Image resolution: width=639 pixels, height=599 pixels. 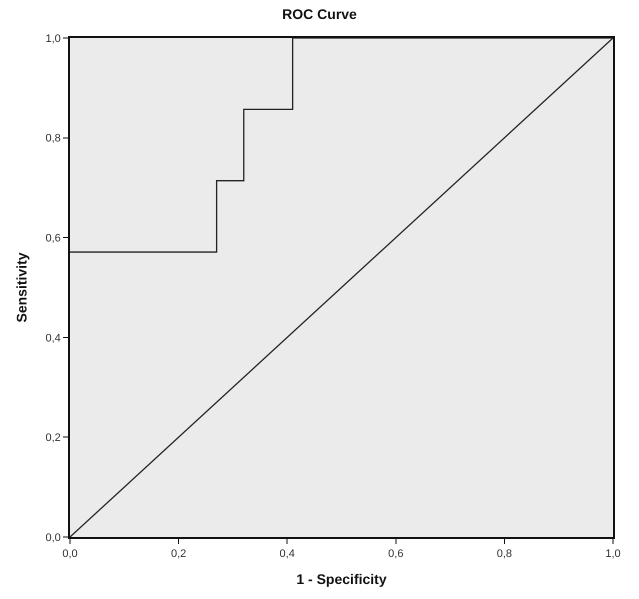 I want to click on x-tick-label: 0,0, so click(x=70, y=554).